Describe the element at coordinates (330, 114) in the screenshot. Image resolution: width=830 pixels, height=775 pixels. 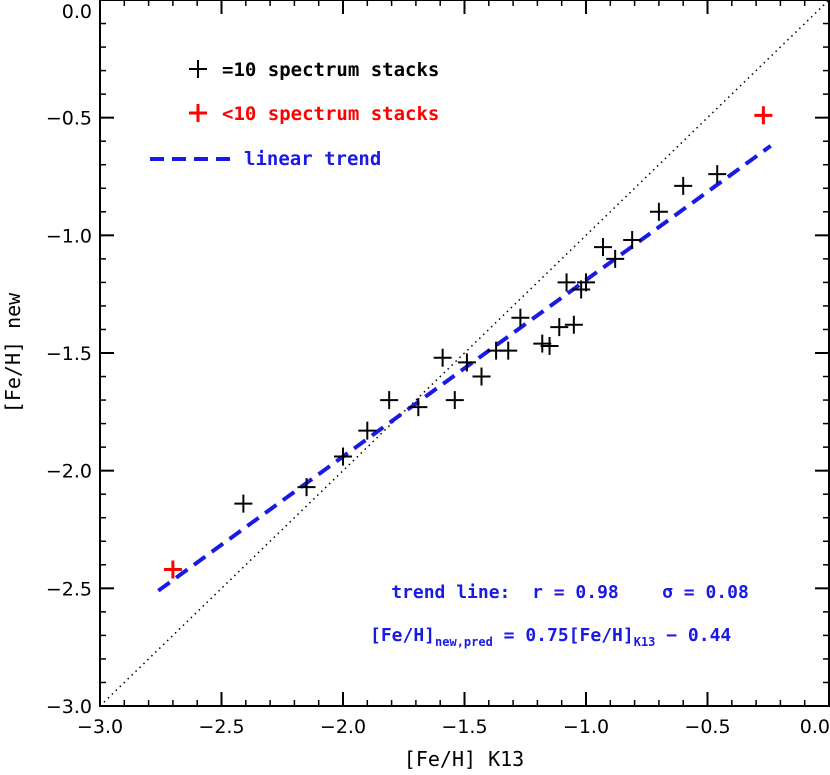
I see `legend-label: <10 spectrum stacks` at that location.